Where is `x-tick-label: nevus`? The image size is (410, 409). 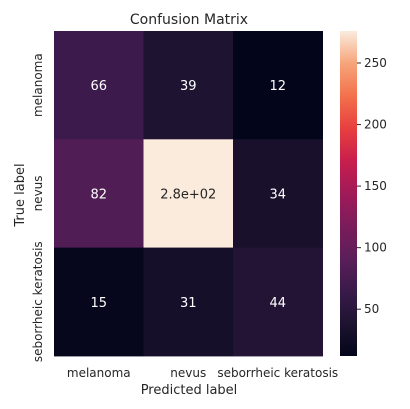
x-tick-label: nevus is located at coordinates (188, 373).